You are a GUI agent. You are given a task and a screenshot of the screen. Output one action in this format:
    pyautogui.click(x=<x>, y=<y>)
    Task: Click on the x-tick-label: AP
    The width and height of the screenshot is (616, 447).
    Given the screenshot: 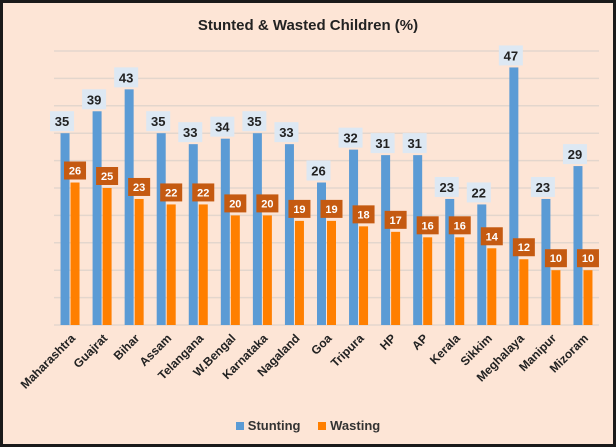 What is the action you would take?
    pyautogui.click(x=420, y=342)
    